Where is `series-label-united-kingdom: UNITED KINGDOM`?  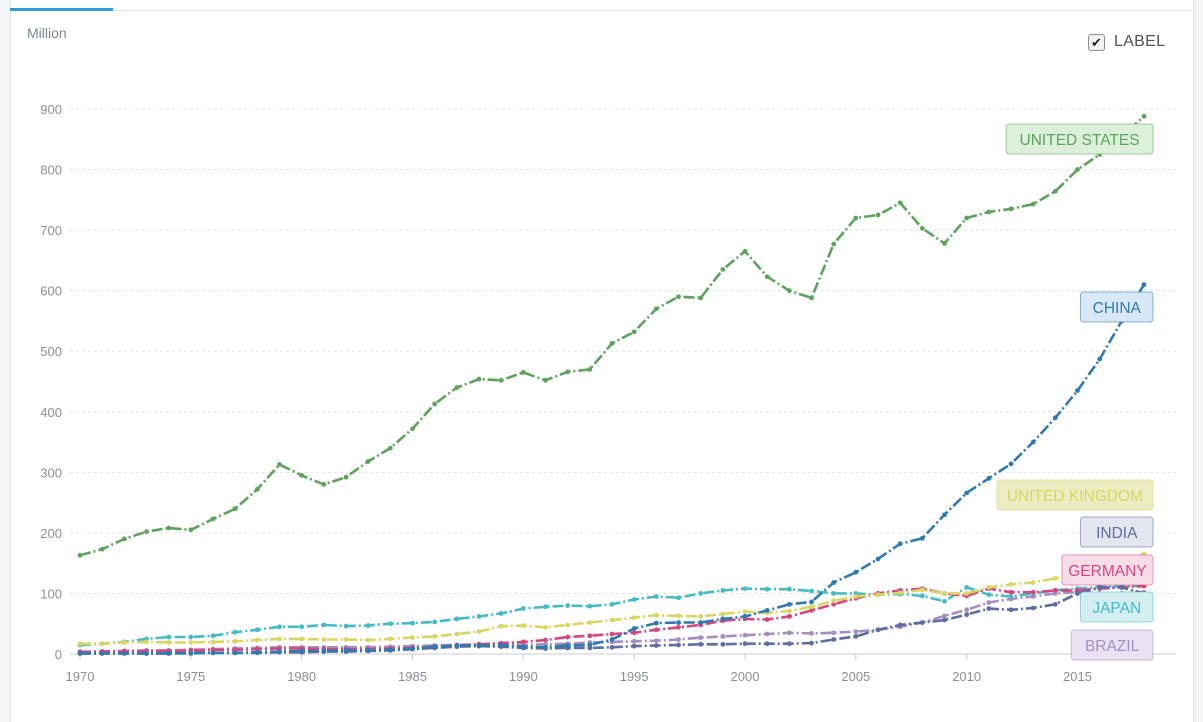
series-label-united-kingdom: UNITED KINGDOM is located at coordinates (1075, 496).